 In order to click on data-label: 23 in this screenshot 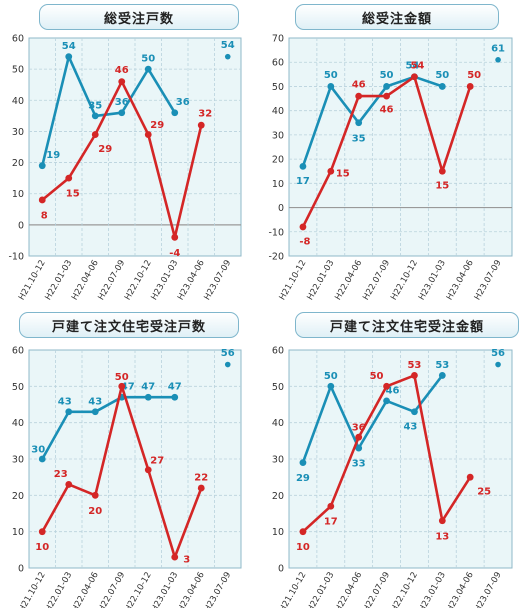, I will do `click(61, 474)`.